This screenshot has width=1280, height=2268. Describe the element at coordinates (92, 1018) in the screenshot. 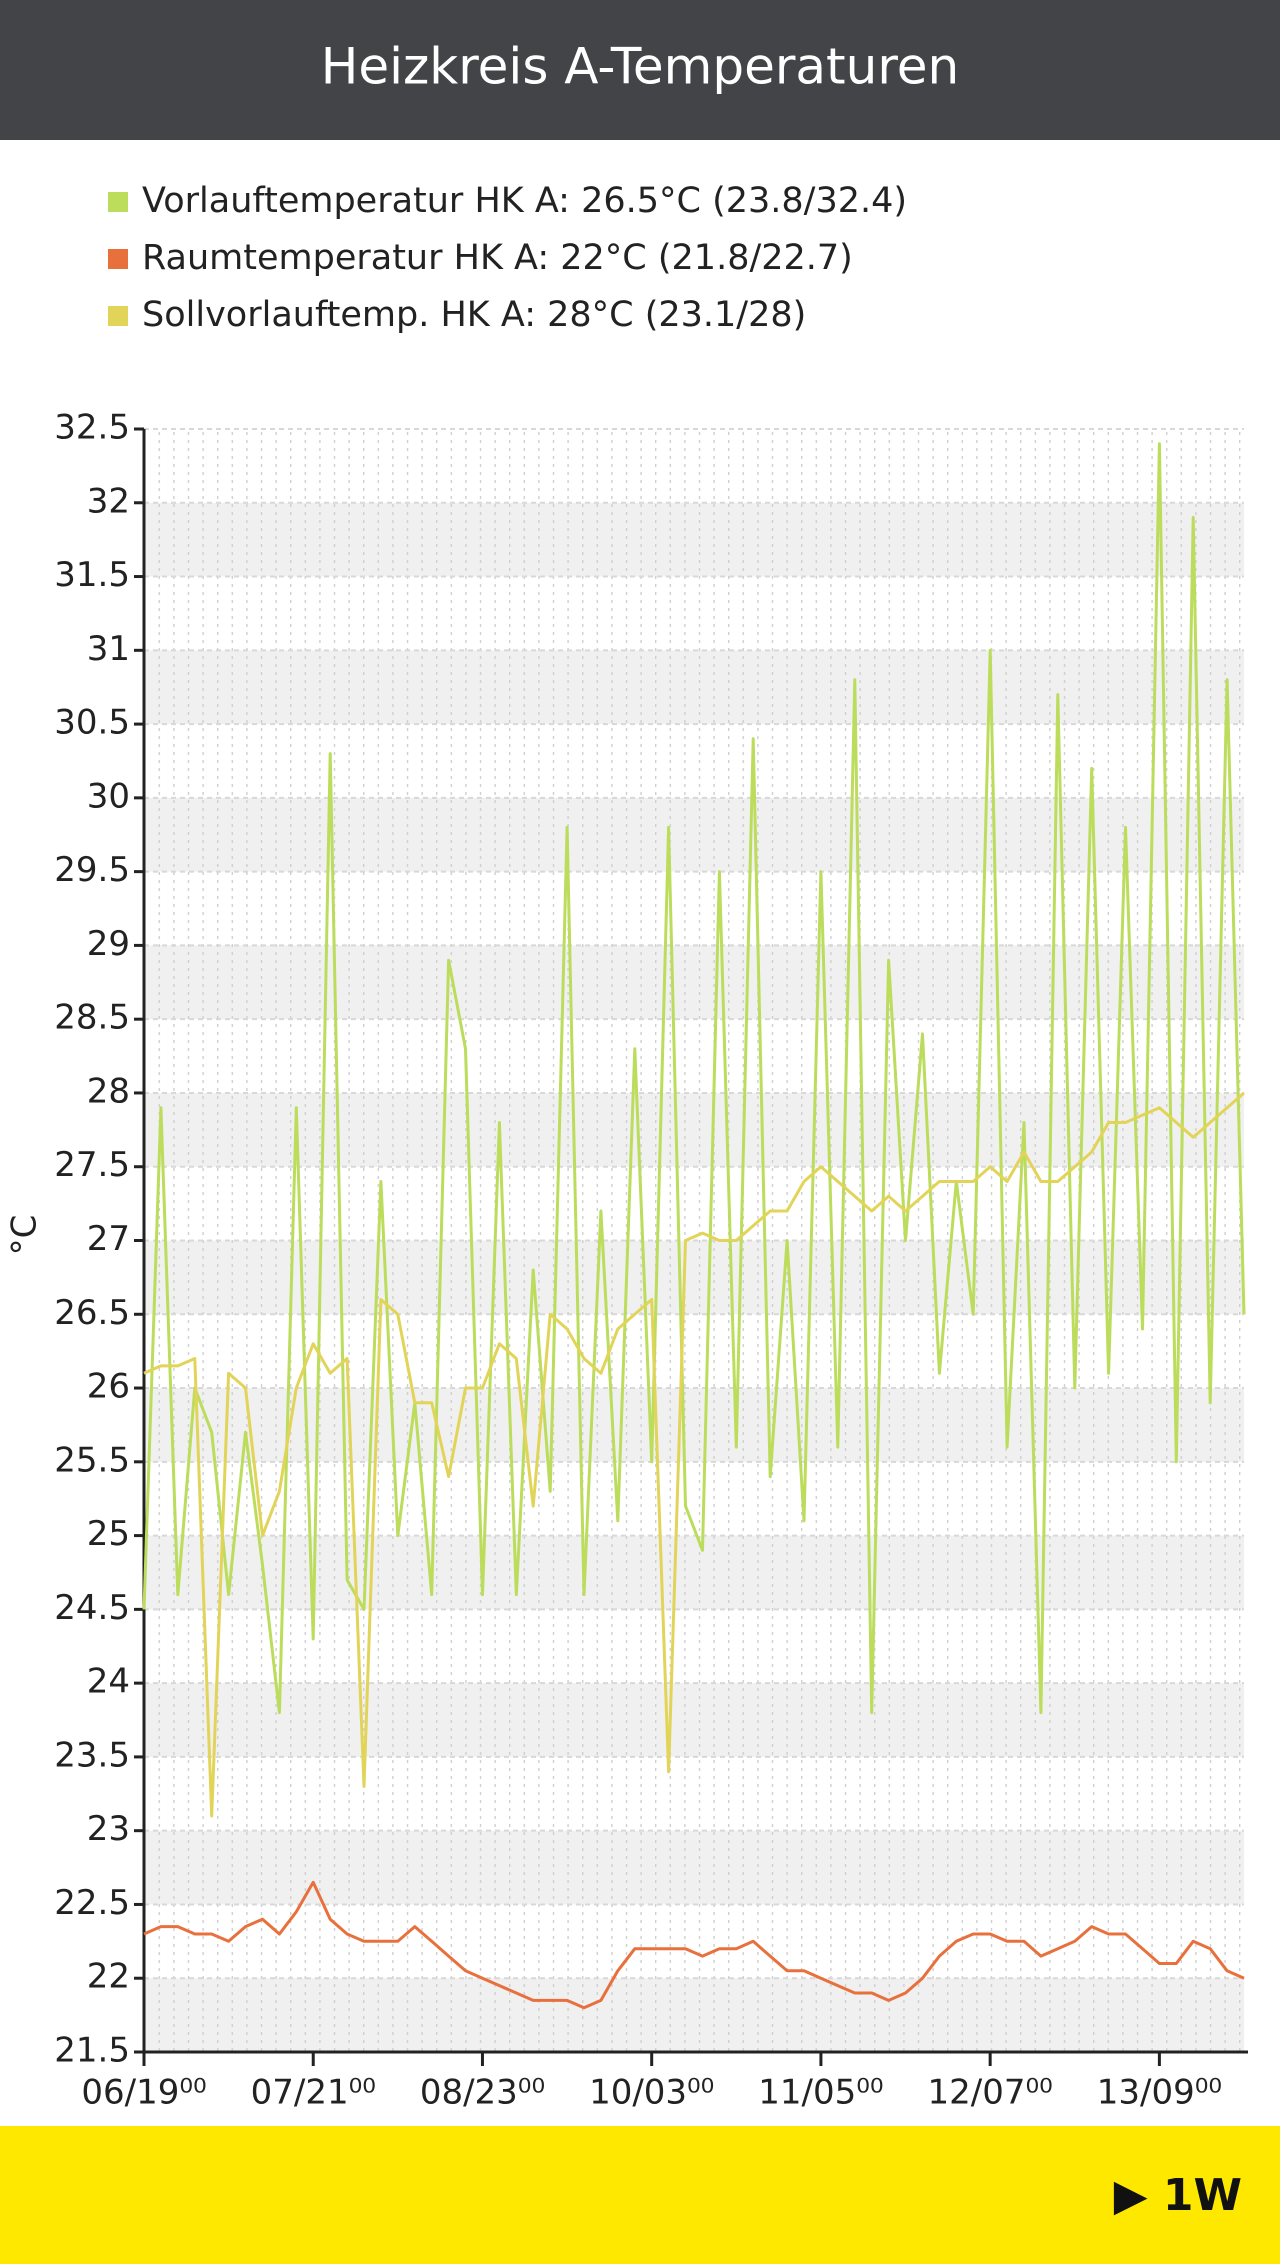

I see `y-tick-label: 28.5` at that location.